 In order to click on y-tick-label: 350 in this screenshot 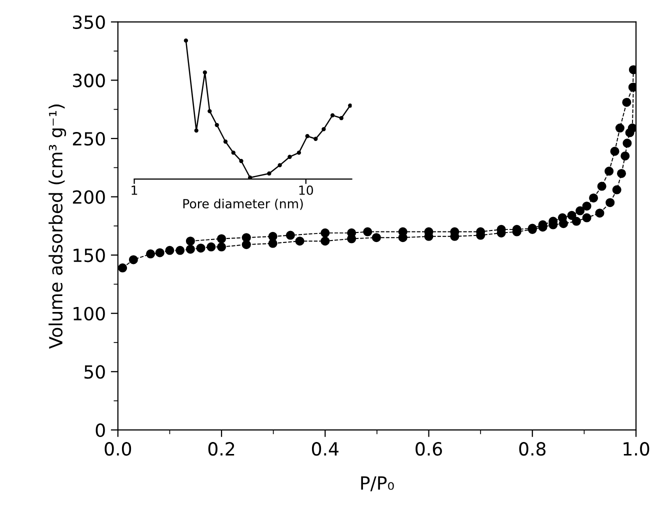, I will do `click(89, 22)`.